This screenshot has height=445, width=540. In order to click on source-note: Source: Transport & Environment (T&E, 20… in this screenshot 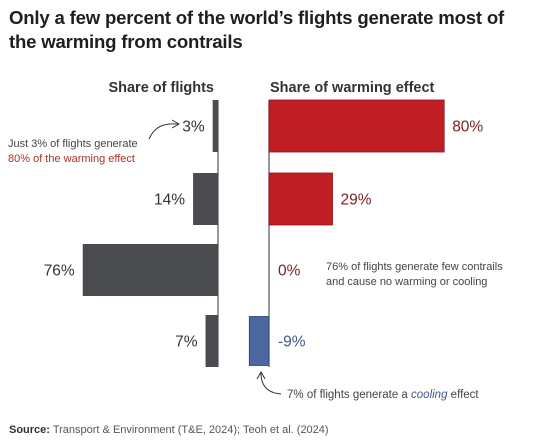, I will do `click(169, 430)`.